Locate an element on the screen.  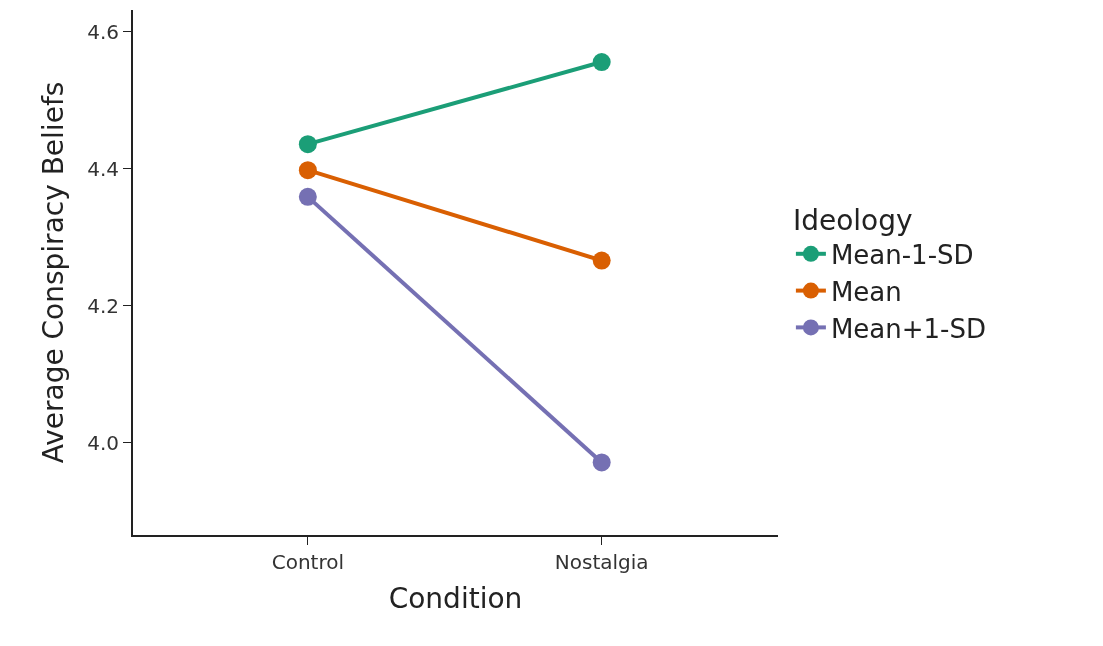
y-axis-title: Average Conspiracy Beliefs is located at coordinates (54, 272).